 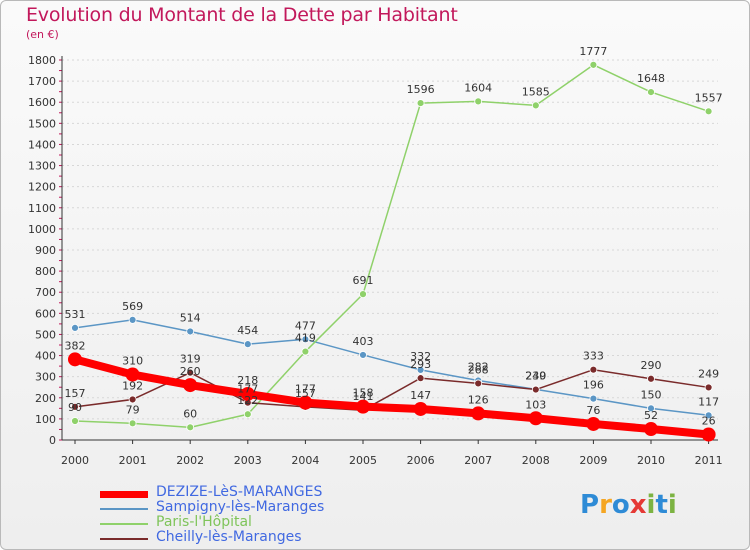 I want to click on data-label: 260, so click(x=190, y=371).